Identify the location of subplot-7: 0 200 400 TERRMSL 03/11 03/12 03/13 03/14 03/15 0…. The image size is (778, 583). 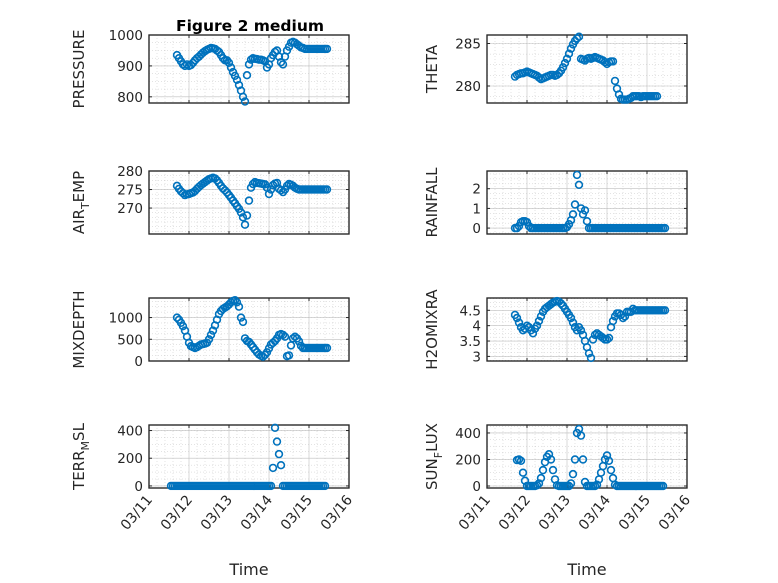
(213, 500).